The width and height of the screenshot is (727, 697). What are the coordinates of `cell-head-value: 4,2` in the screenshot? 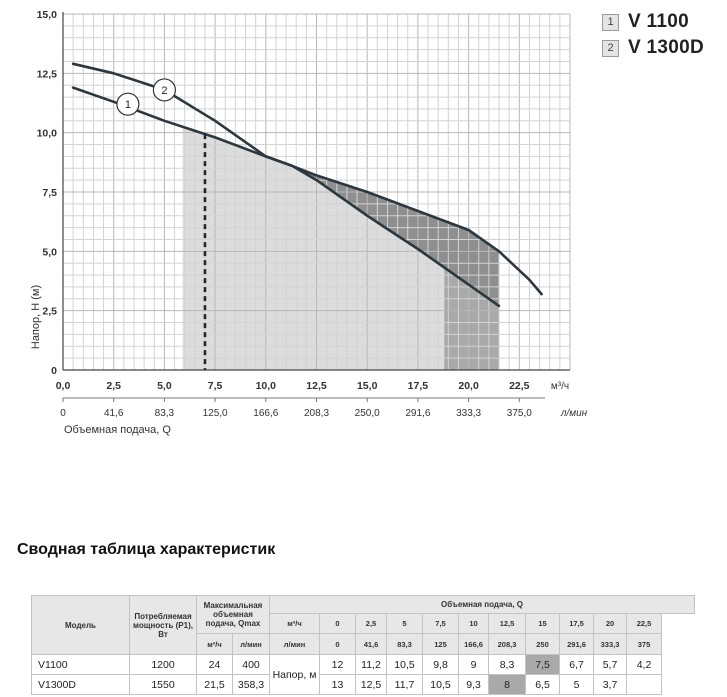 It's located at (644, 664).